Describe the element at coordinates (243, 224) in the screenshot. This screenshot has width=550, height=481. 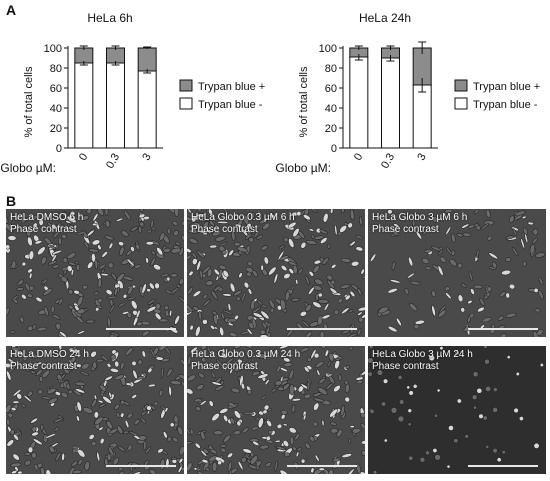
I see `micrograph-caption: HeLa Globo 0.3 µM 6 h Phase contrast` at that location.